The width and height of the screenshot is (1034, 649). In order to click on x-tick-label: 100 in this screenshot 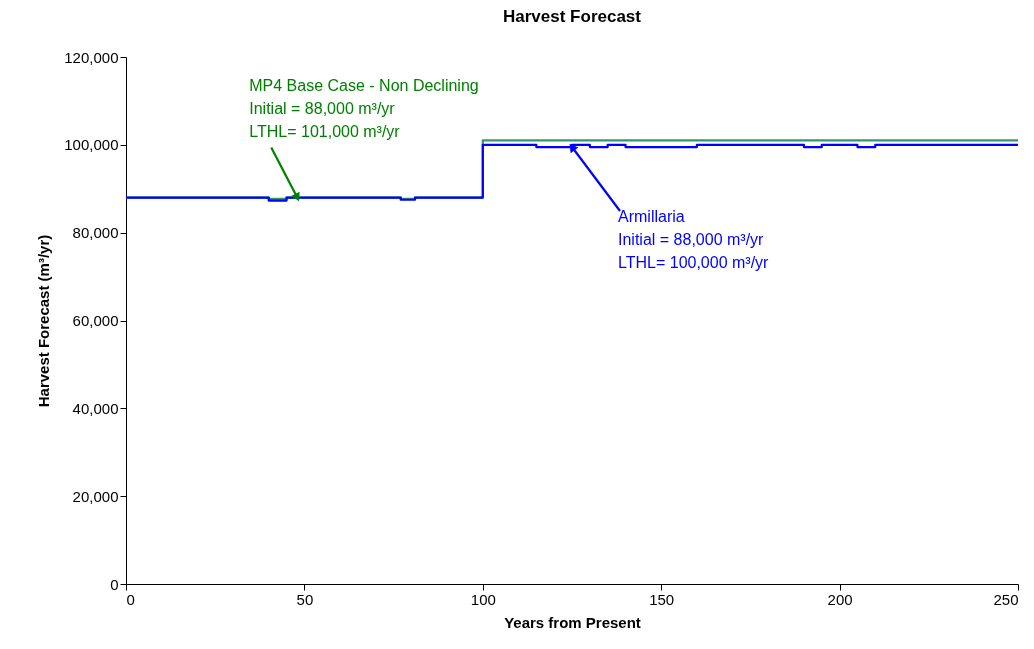, I will do `click(483, 599)`.